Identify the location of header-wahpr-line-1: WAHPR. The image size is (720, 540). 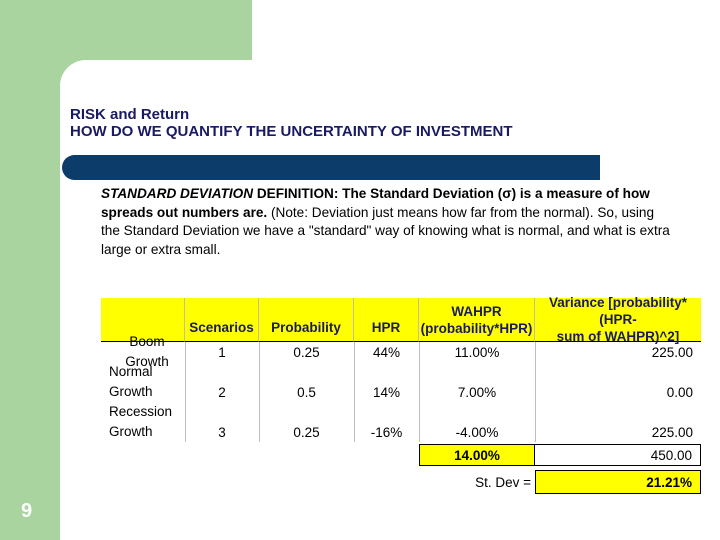
(476, 311).